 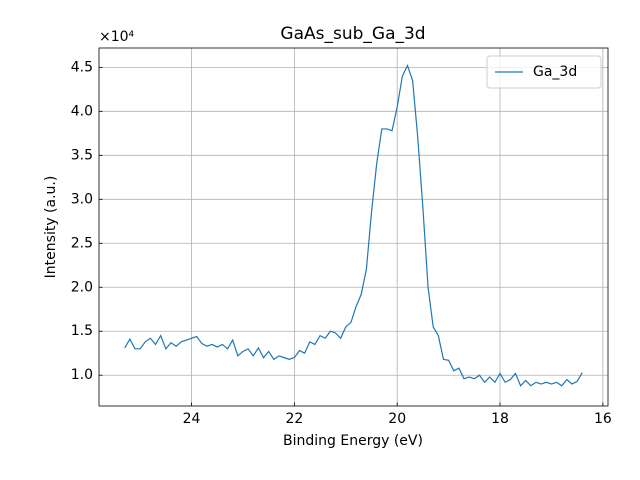 What do you see at coordinates (352, 34) in the screenshot?
I see `chart-title: GaAs_sub_Ga_3d` at bounding box center [352, 34].